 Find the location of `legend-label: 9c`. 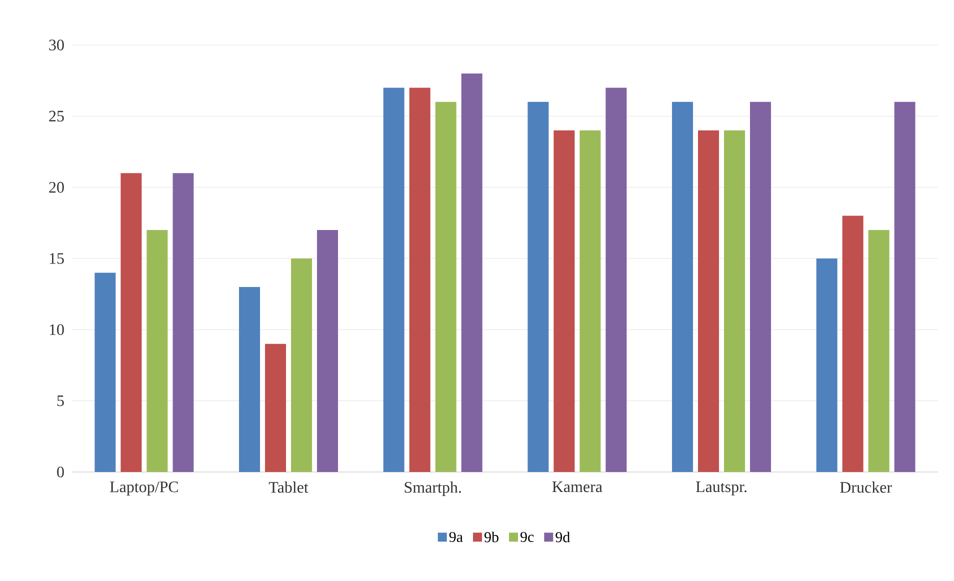

legend-label: 9c is located at coordinates (527, 537).